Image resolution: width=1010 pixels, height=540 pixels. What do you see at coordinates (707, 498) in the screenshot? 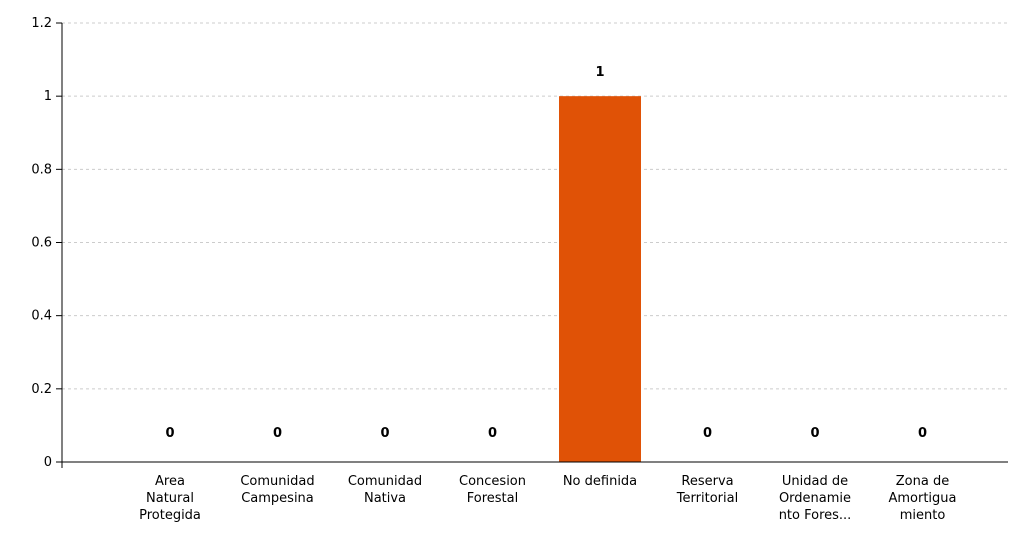
I see `category-label-line: Territorial` at bounding box center [707, 498].